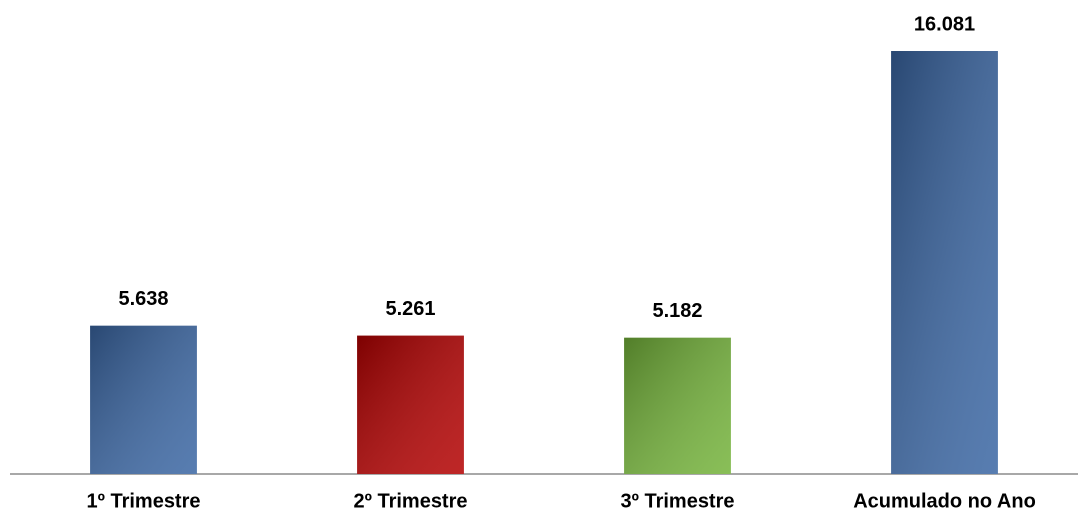 The height and width of the screenshot is (524, 1080). I want to click on x-tick-label: 3º Trimestre, so click(677, 501).